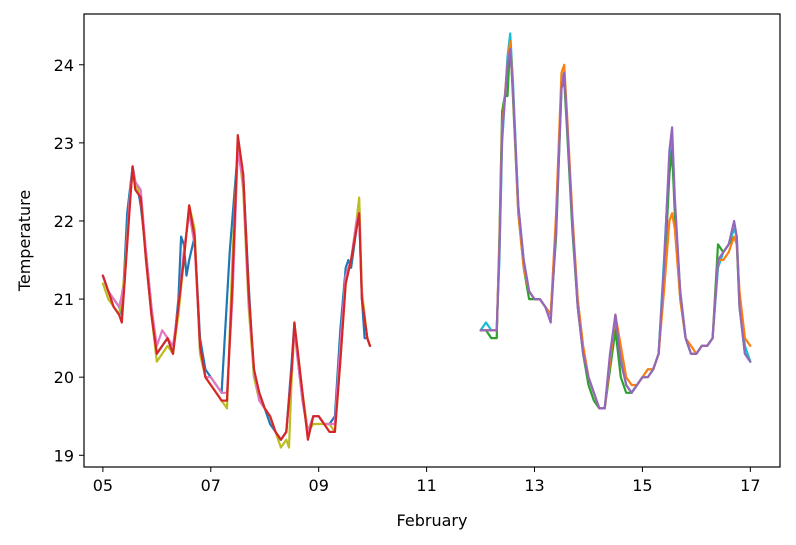  I want to click on x-tick-label: 13, so click(534, 485).